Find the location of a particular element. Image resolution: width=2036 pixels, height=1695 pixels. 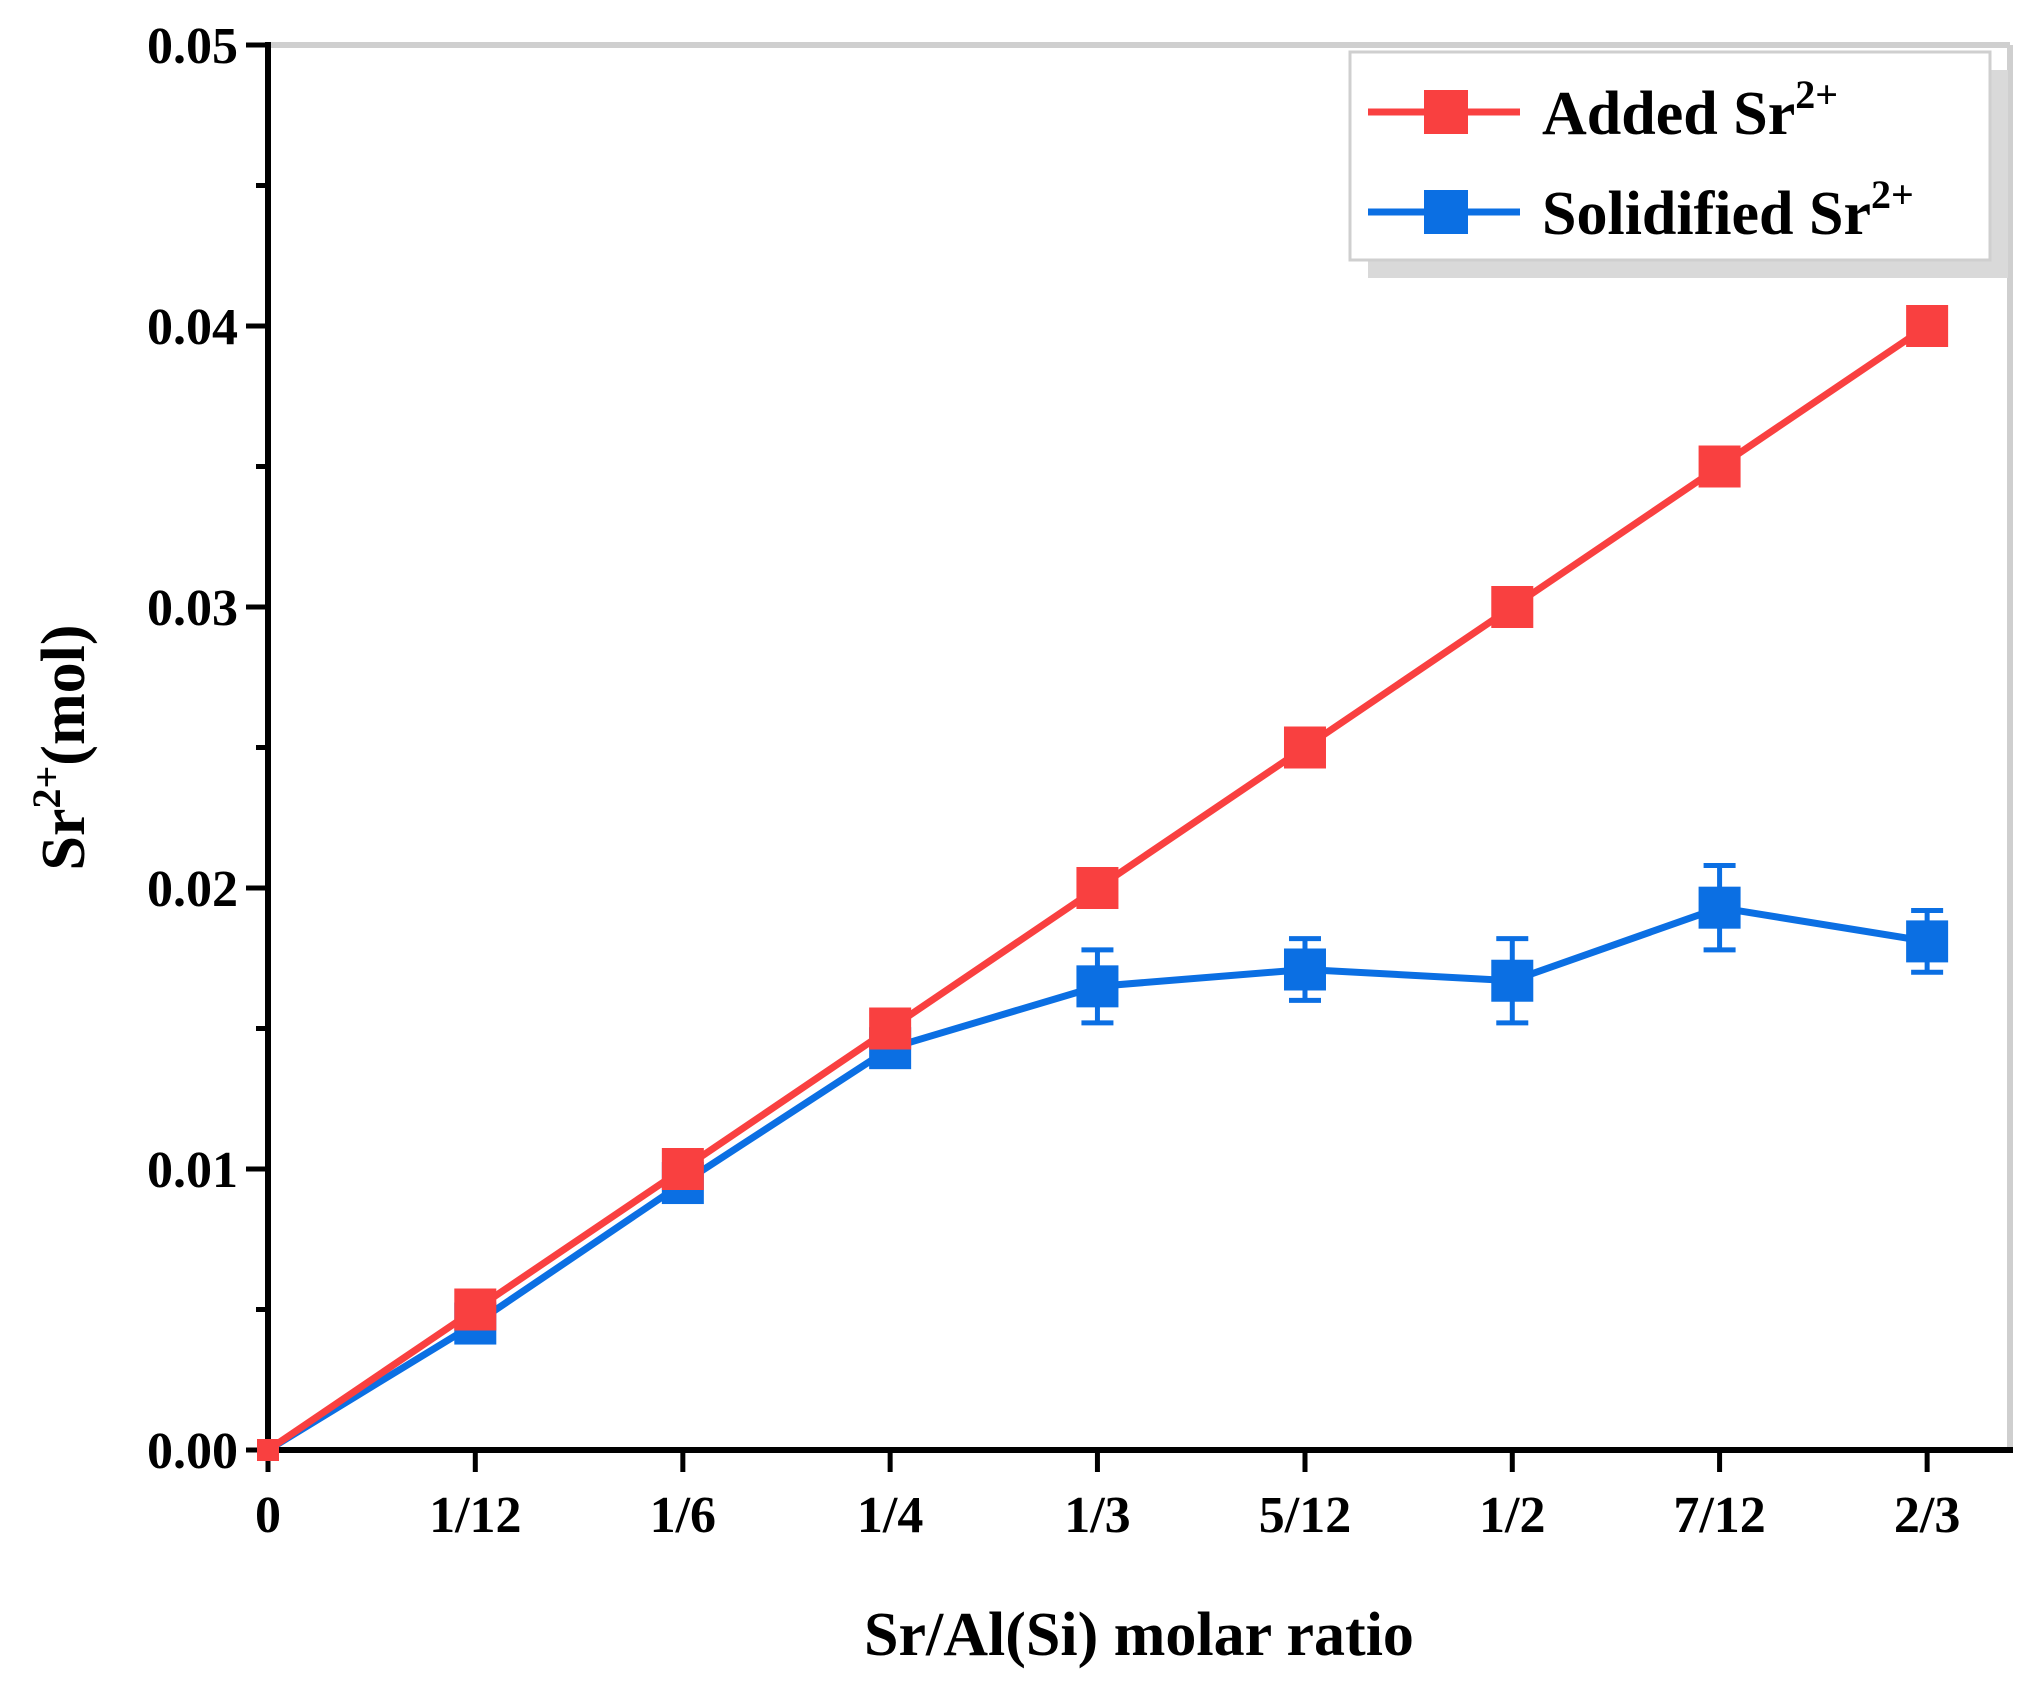

x-tick-label: 1/3 is located at coordinates (1097, 1515).